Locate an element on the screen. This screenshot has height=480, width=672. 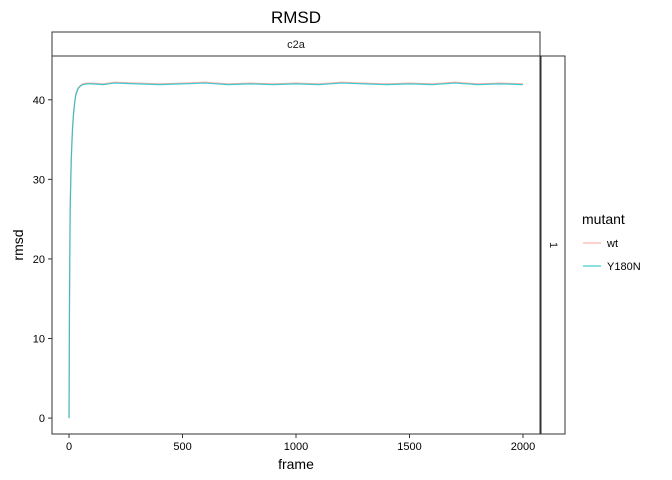
facet-strip-top is located at coordinates (296, 44).